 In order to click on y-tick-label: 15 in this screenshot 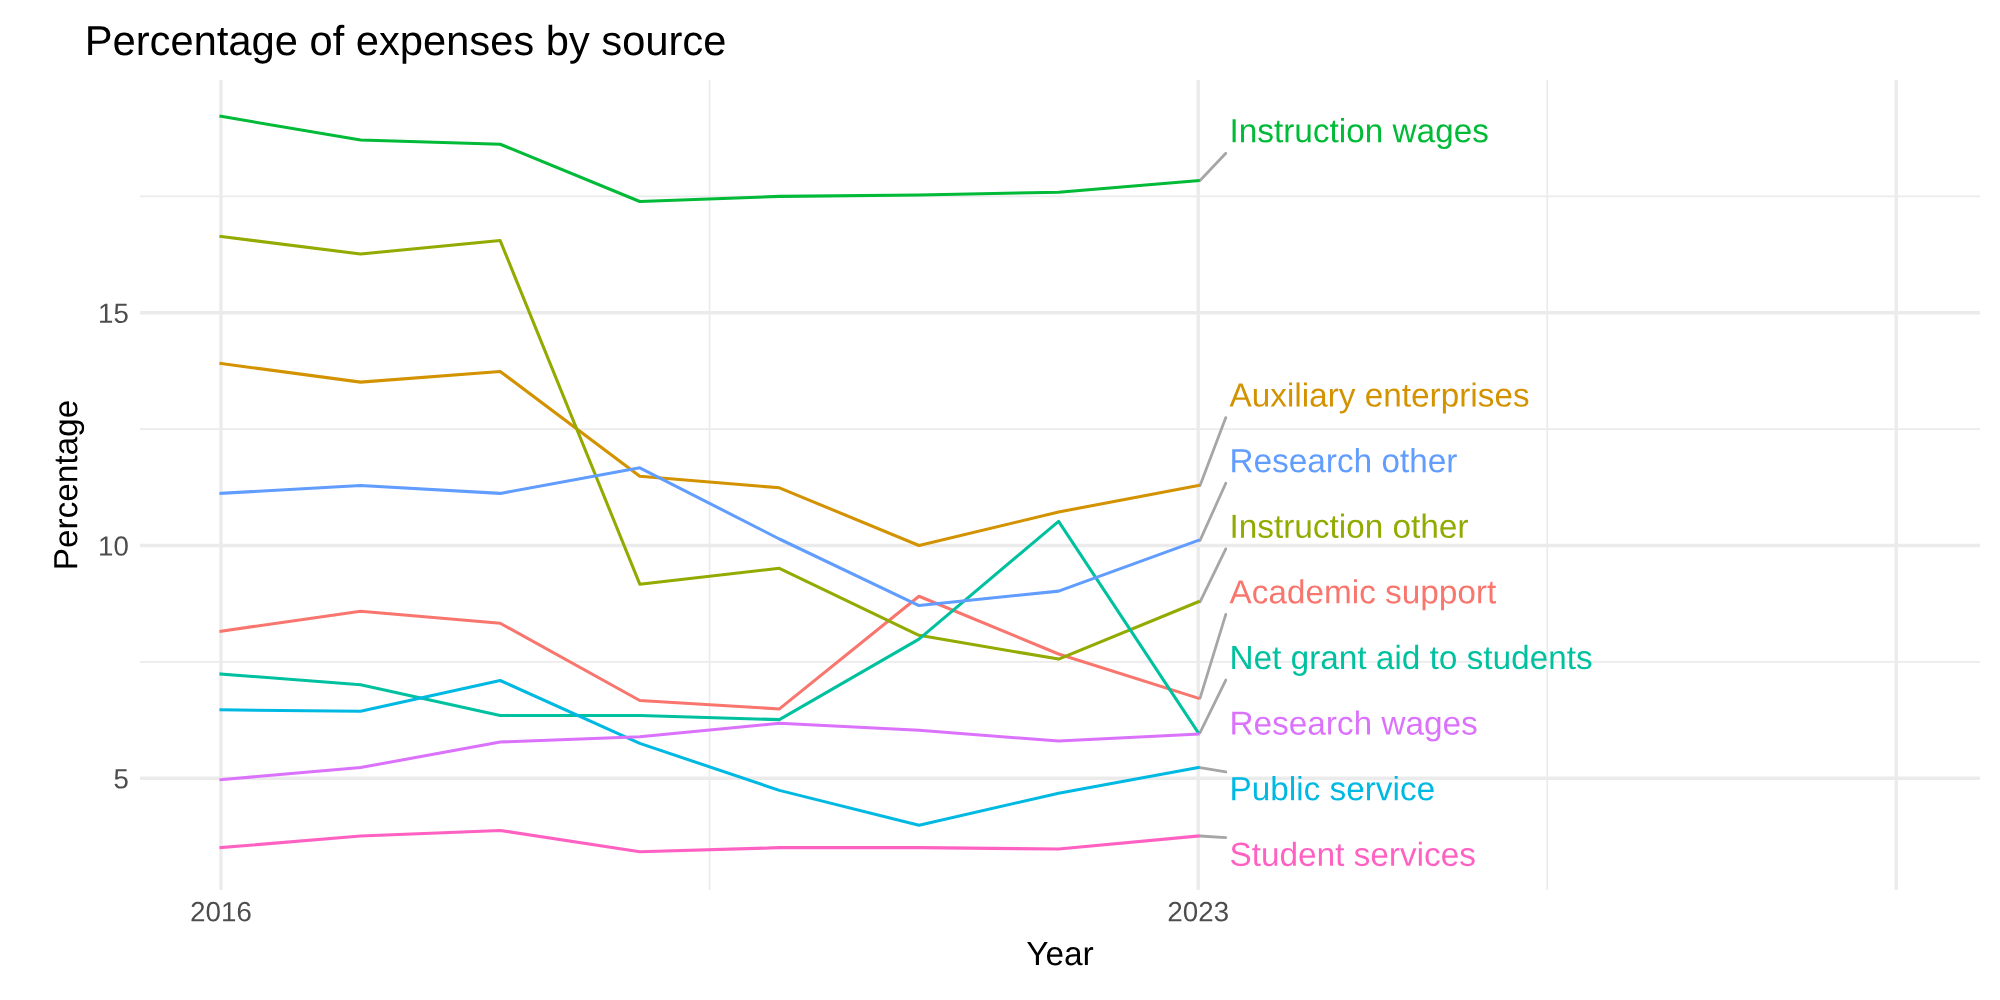, I will do `click(114, 313)`.